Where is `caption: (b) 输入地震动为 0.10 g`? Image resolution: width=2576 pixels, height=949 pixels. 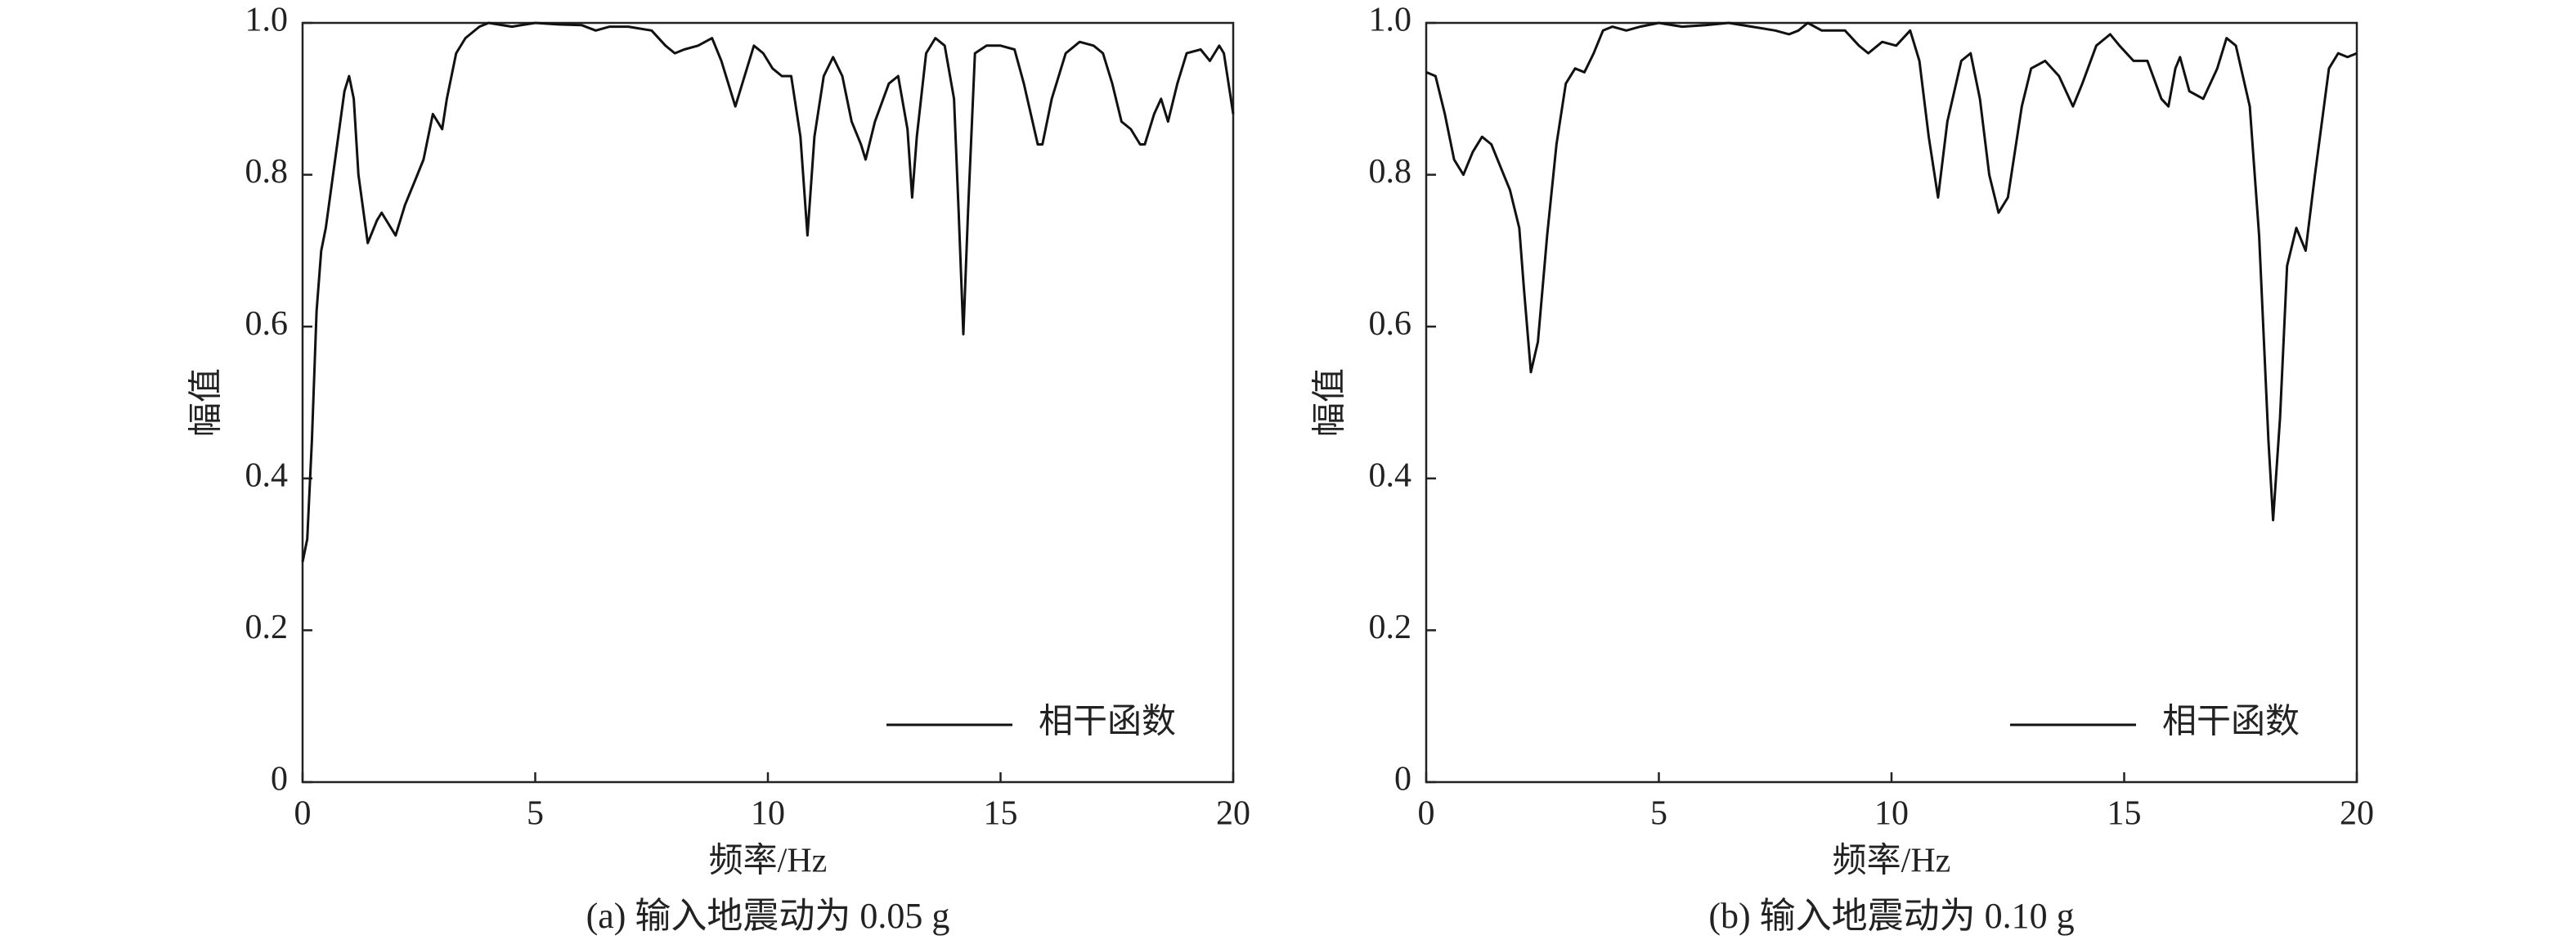
caption: (b) 输入地震动为 0.10 g is located at coordinates (1891, 916).